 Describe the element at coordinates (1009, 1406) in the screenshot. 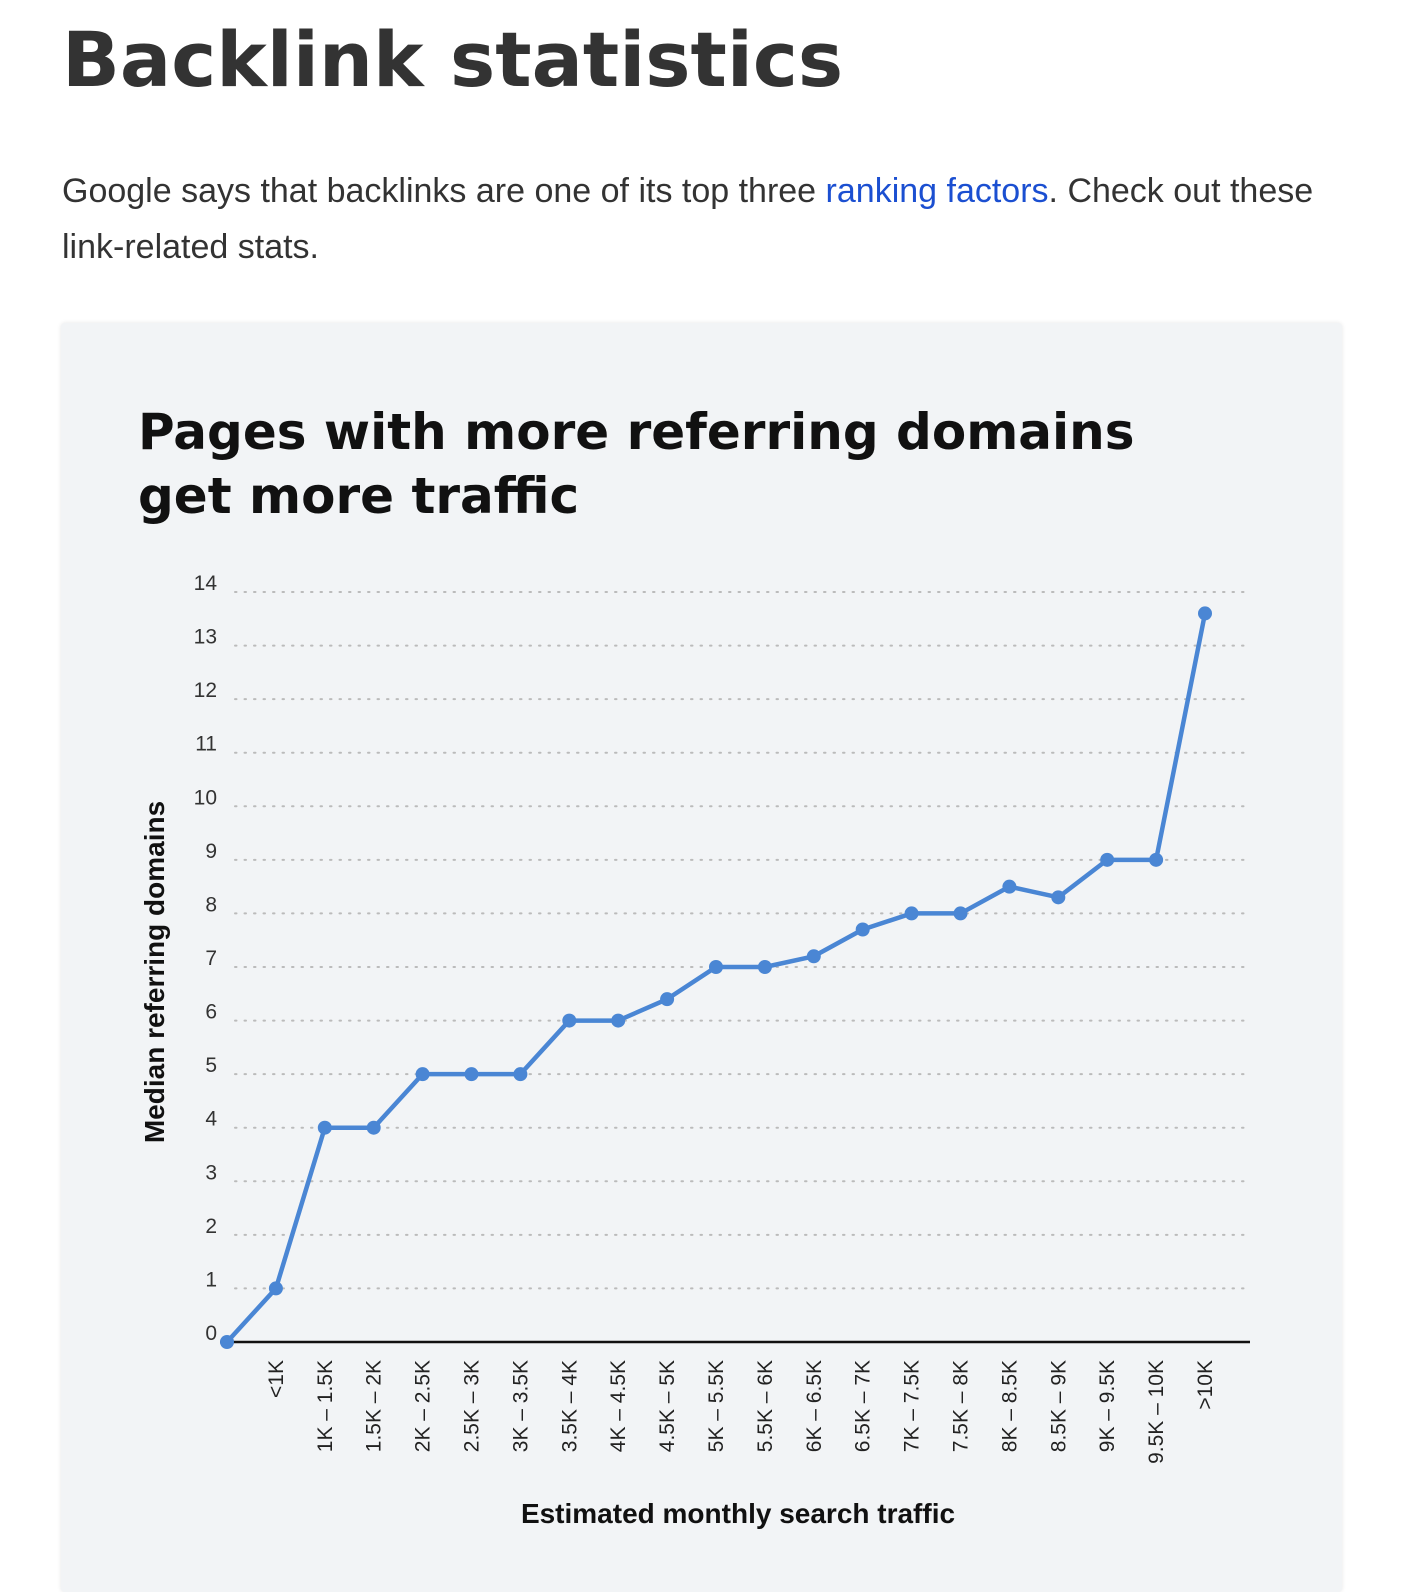

I see `x-tick-label-16: 8K – 8.5K` at that location.